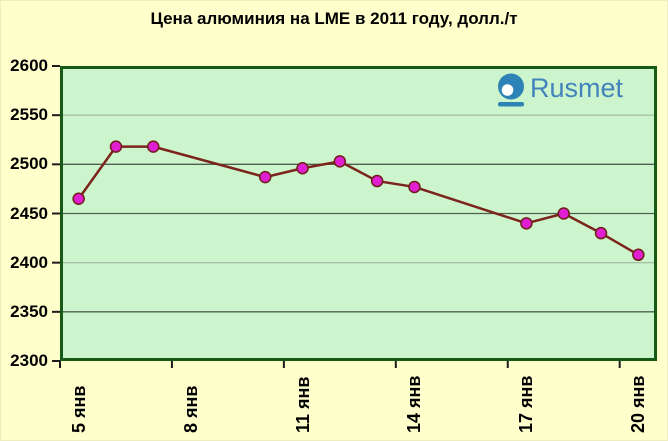  Describe the element at coordinates (29, 311) in the screenshot. I see `y-axis-label: 2350` at that location.